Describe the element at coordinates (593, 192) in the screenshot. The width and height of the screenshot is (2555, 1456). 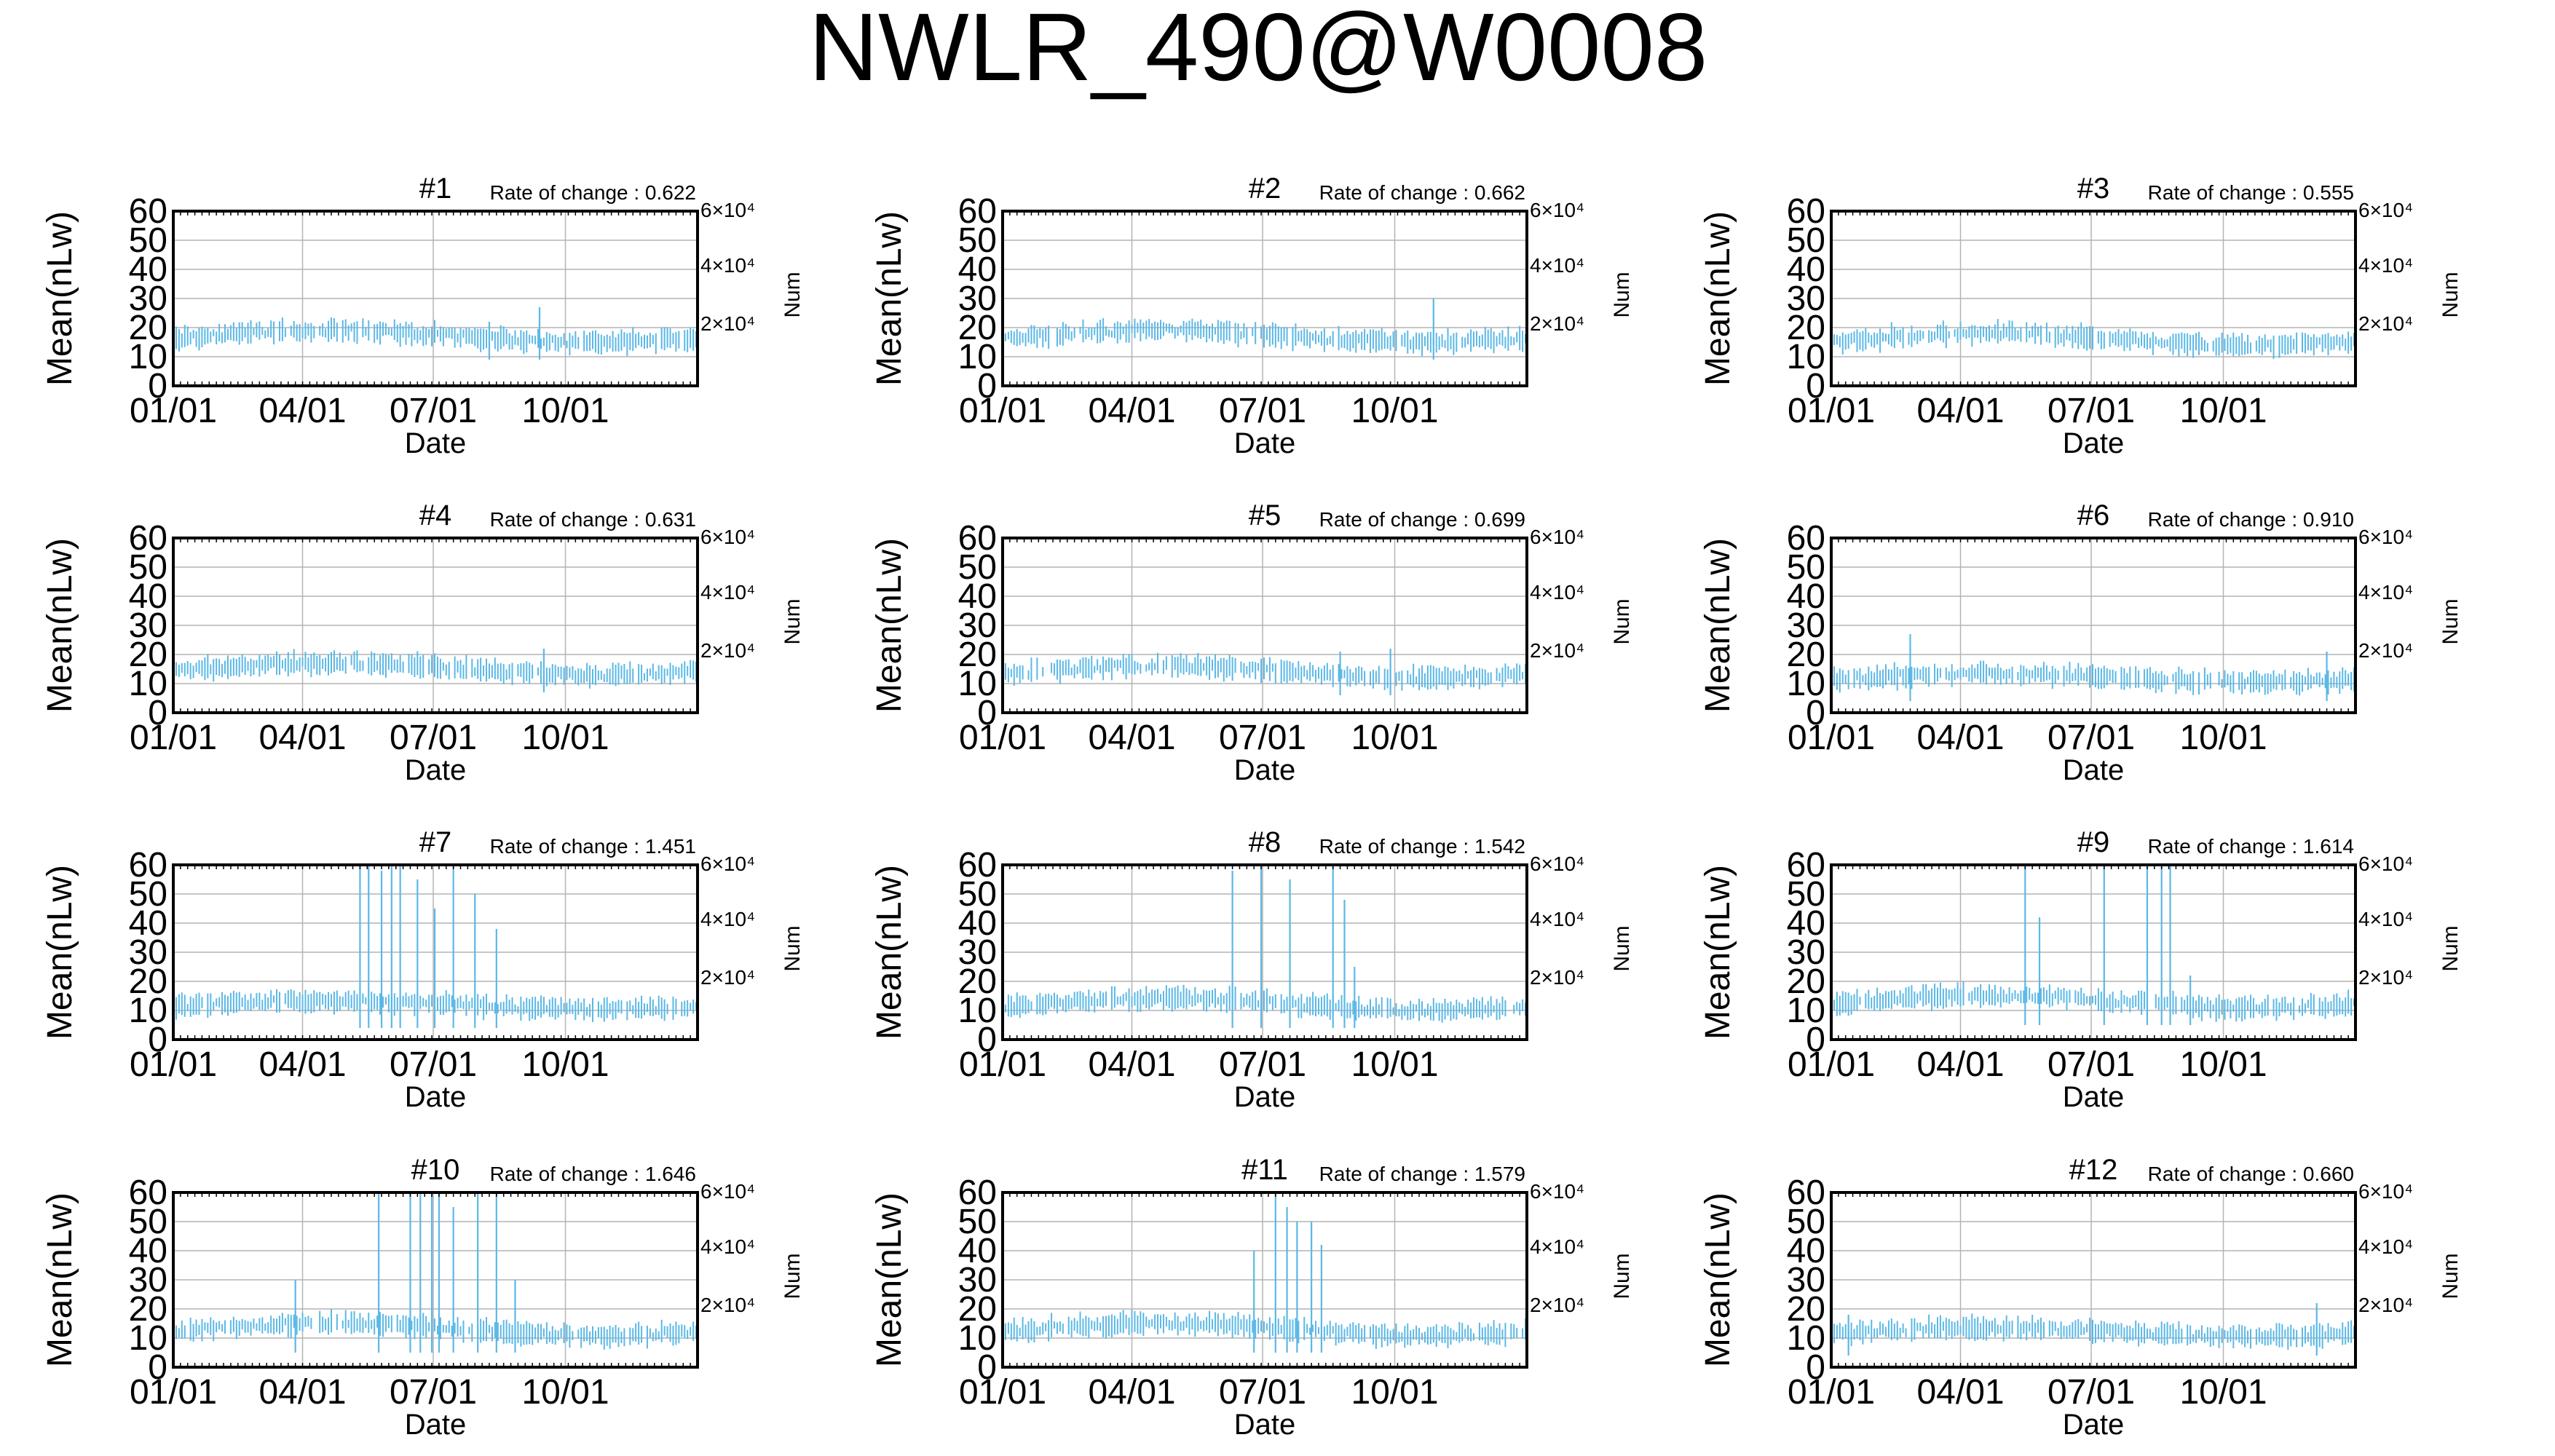
I see `rate-of-change-label: Rate of change : 0.622` at that location.